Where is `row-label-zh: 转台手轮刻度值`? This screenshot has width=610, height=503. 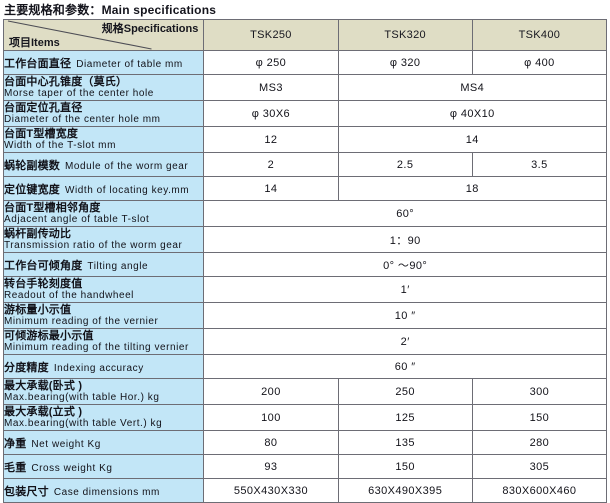
row-label-zh: 转台手轮刻度值 is located at coordinates (43, 283).